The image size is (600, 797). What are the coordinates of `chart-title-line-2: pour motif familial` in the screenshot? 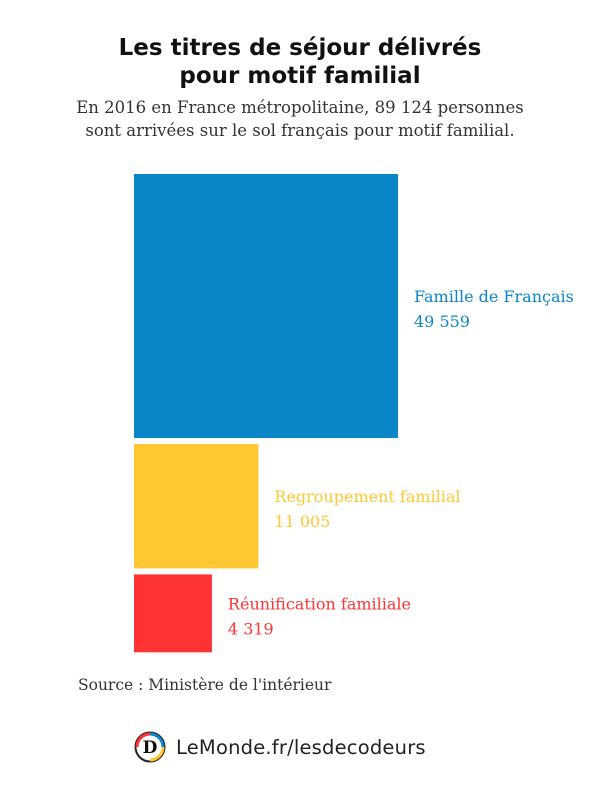 It's located at (300, 76).